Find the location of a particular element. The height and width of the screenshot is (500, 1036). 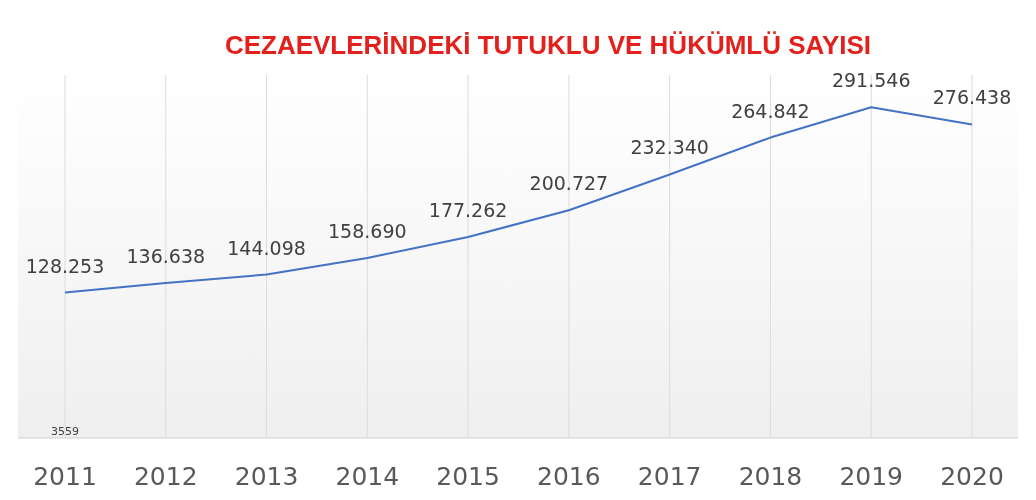

x-tick-label: 2017 is located at coordinates (669, 476).